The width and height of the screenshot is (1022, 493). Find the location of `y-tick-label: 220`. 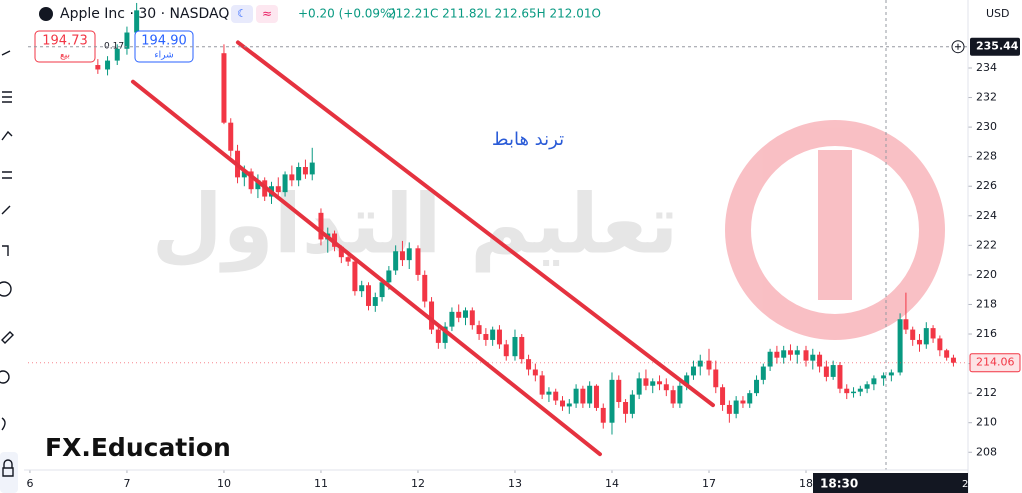

y-tick-label: 220 is located at coordinates (986, 274).